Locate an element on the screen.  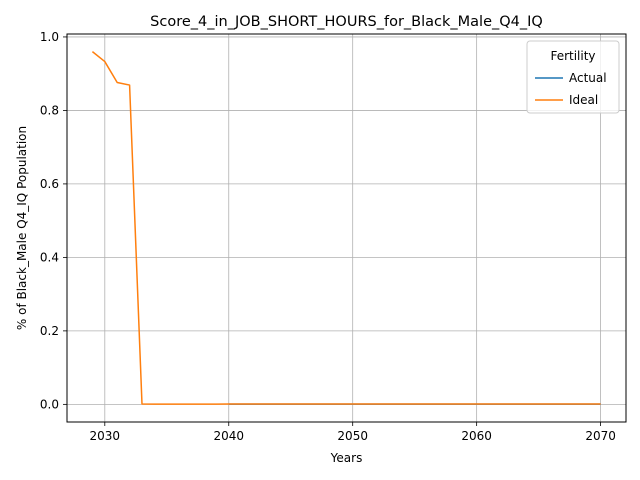
y-tick-label: 0.0 is located at coordinates (49, 404).